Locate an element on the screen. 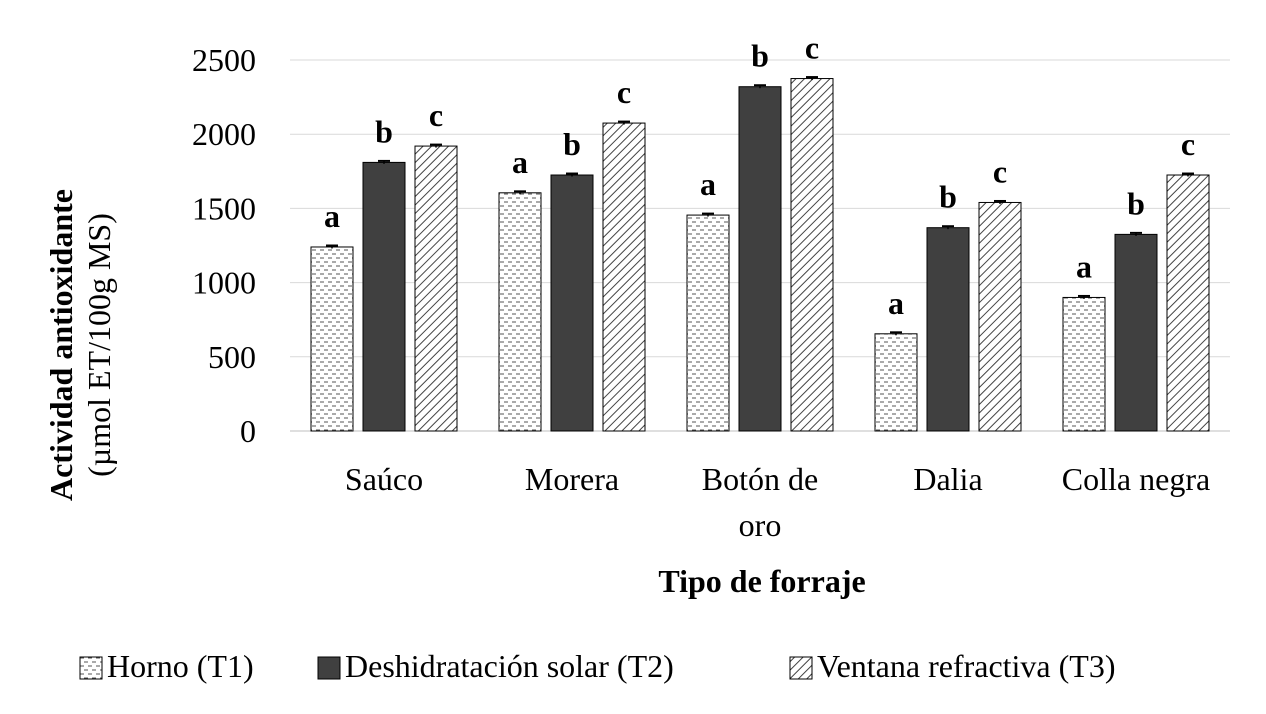 The image size is (1266, 714). y-tick-label: 500 is located at coordinates (232, 357).